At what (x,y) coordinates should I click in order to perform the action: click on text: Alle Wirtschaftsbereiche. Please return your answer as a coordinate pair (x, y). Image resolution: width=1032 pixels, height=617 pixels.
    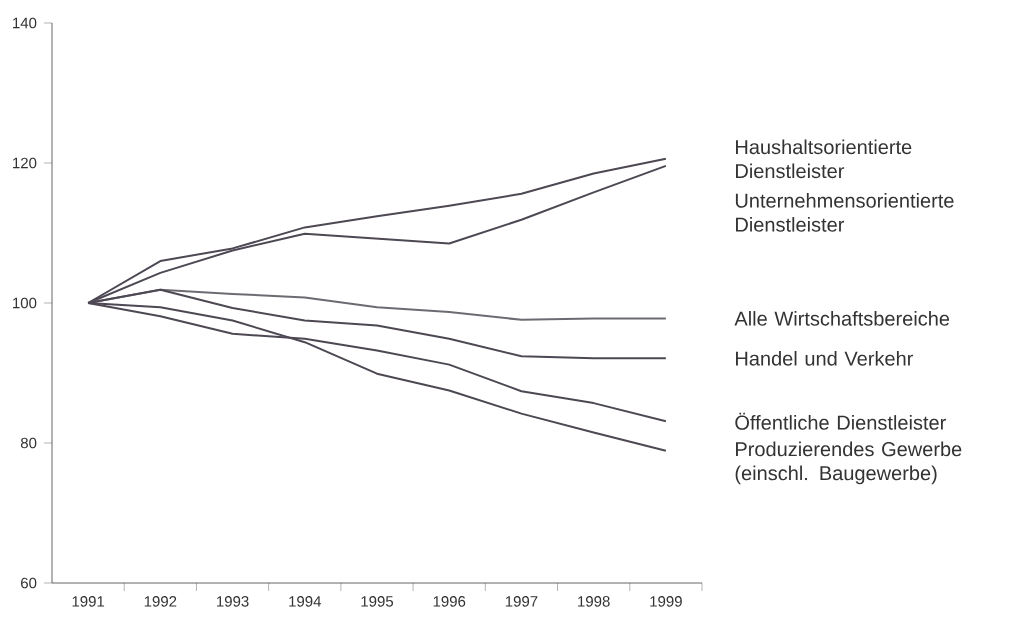
    Looking at the image, I should click on (842, 318).